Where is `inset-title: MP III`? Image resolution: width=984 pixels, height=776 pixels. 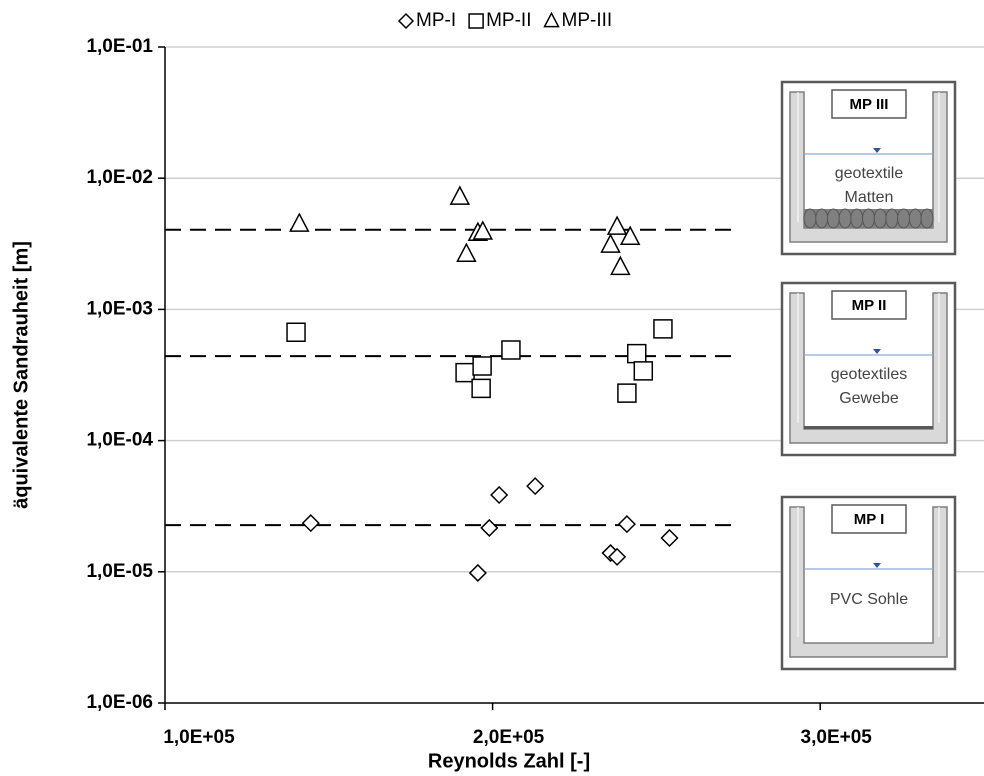 inset-title: MP III is located at coordinates (869, 104).